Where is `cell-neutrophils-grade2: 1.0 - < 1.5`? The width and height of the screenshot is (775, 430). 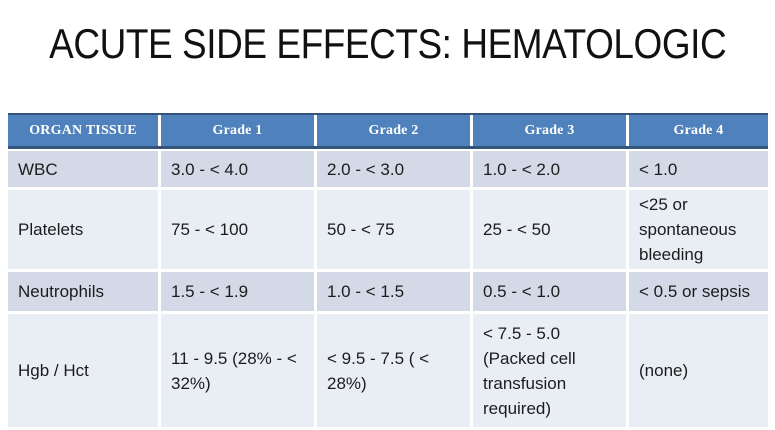
cell-neutrophils-grade2: 1.0 - < 1.5 is located at coordinates (393, 291).